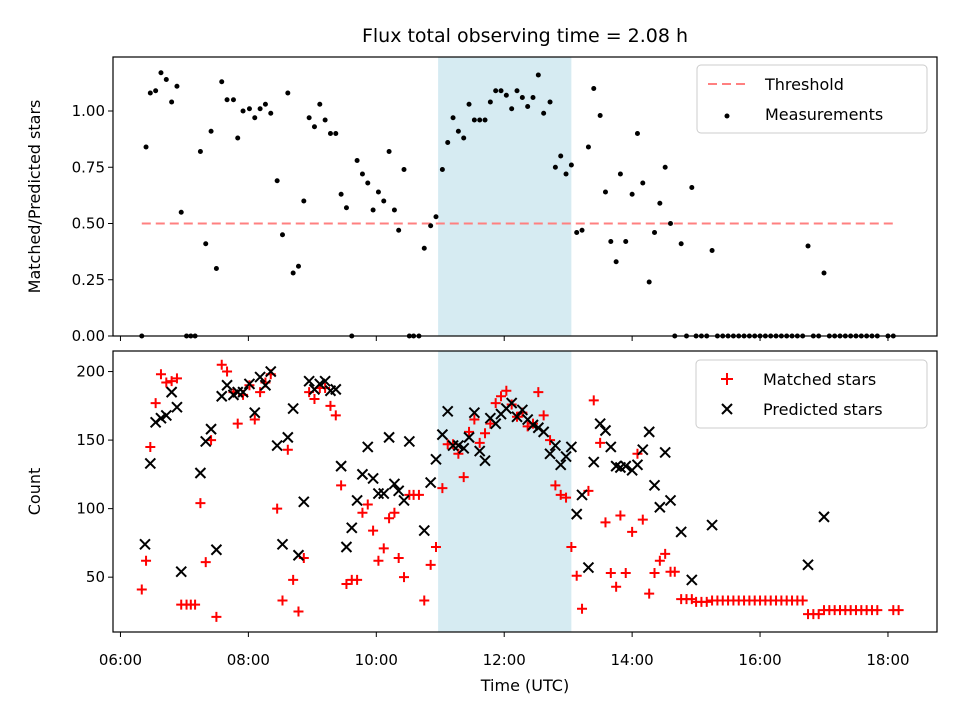 The width and height of the screenshot is (960, 724). Describe the element at coordinates (34, 492) in the screenshot. I see `bottom-y-axis-label: Count` at that location.